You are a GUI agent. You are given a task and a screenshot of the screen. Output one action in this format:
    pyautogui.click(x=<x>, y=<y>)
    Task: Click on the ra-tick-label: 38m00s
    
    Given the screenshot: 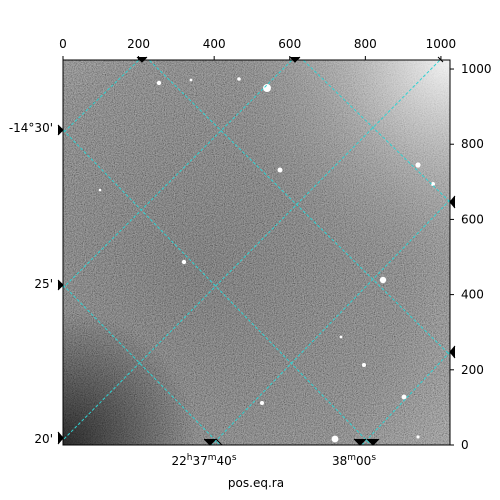 What is the action you would take?
    pyautogui.click(x=354, y=460)
    